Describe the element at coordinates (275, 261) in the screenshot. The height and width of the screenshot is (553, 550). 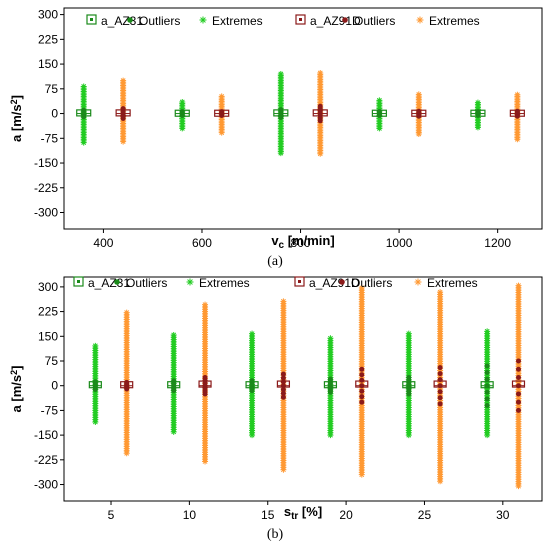
I see `subfigure-label: (a)` at that location.